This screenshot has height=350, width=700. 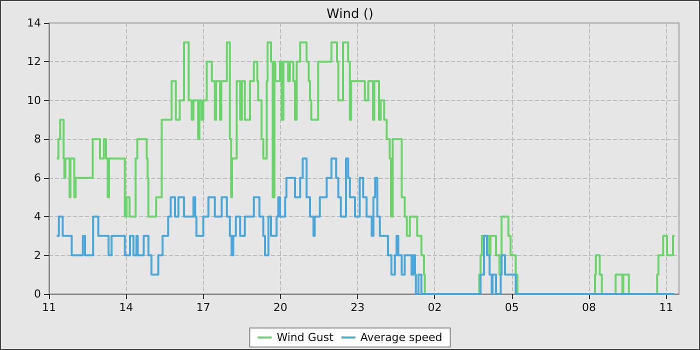 I want to click on x-tick-label: 05, so click(x=511, y=307).